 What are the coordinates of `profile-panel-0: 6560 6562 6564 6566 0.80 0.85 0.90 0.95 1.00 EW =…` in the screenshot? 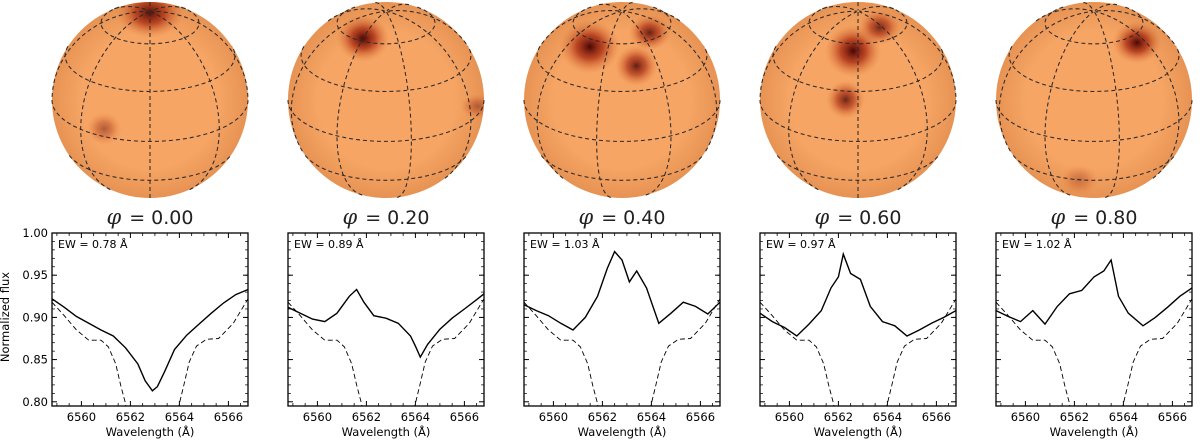 It's located at (135, 332).